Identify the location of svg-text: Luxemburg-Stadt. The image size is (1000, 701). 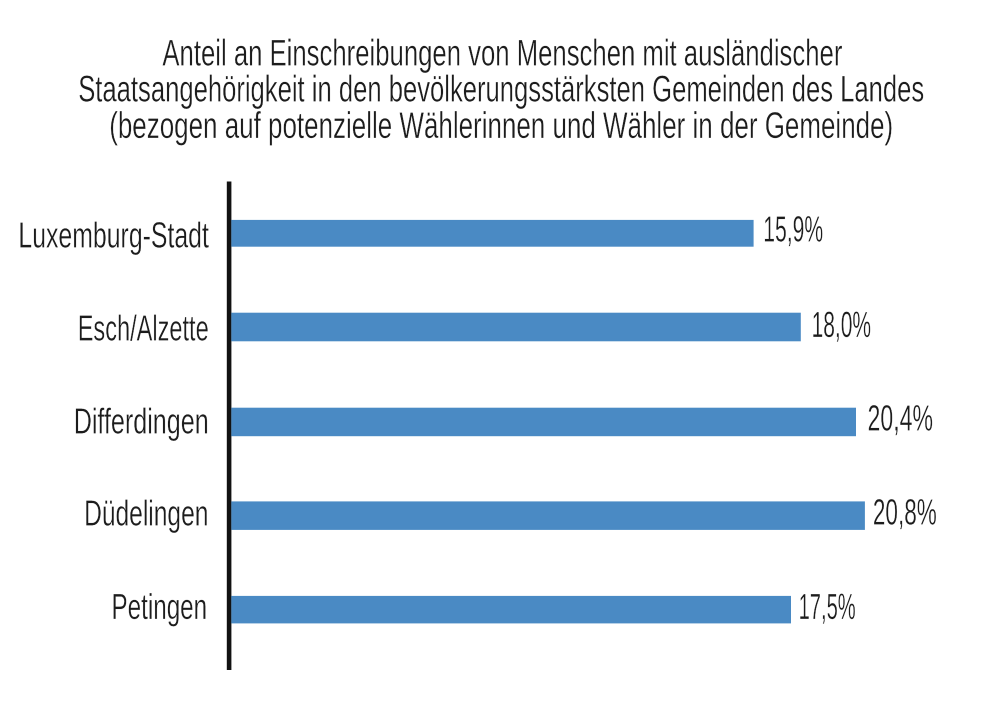
(113, 235).